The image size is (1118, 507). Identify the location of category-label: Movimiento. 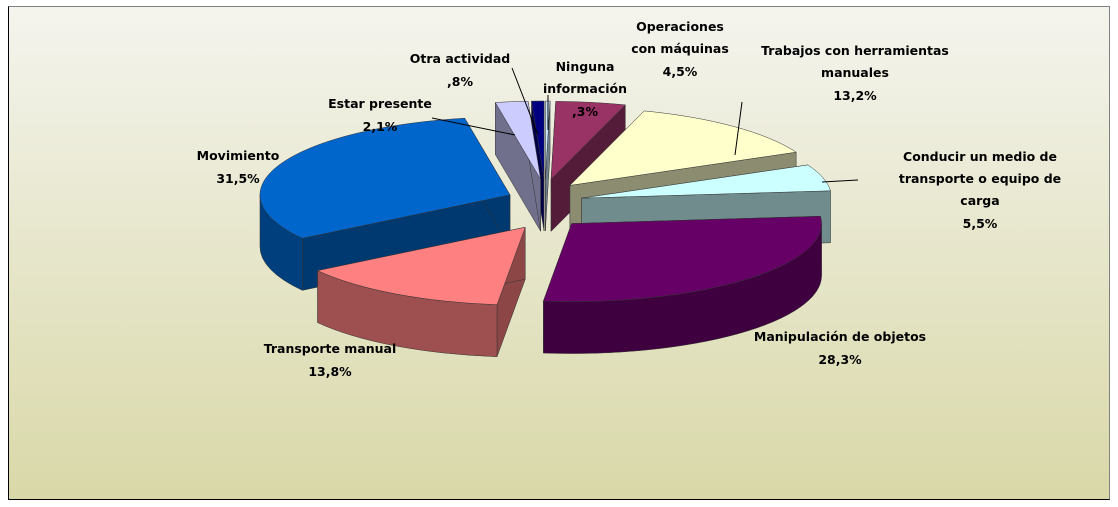
(238, 155).